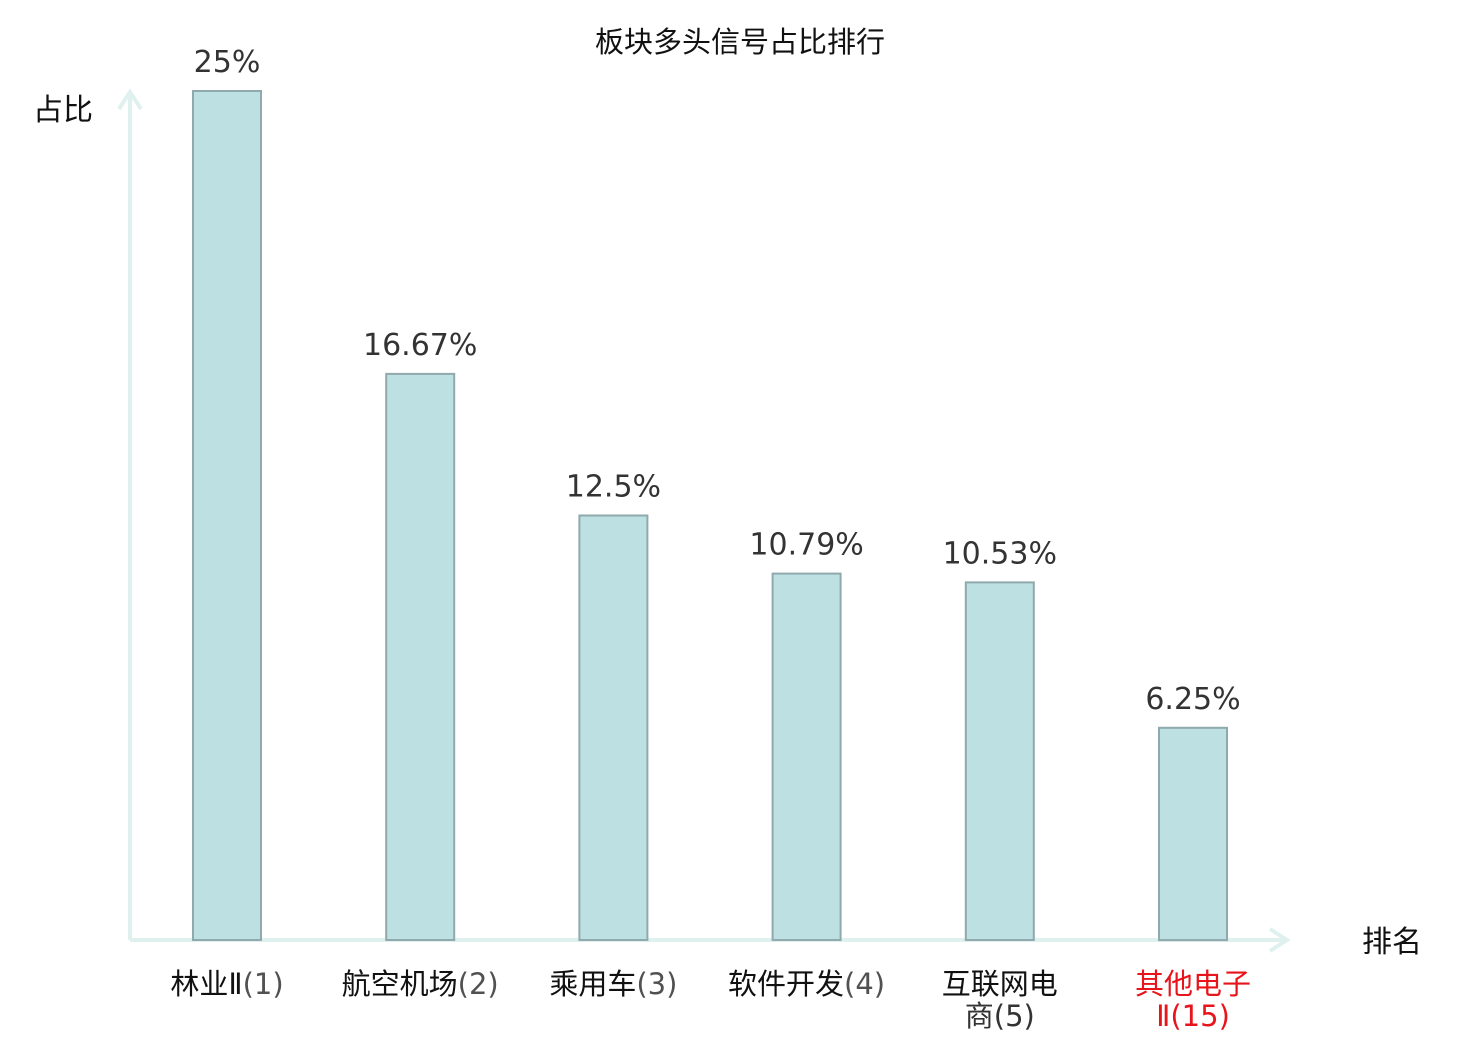 The image size is (1480, 1044). What do you see at coordinates (806, 984) in the screenshot?
I see `x-tick-label-4: 软件开发(4)` at bounding box center [806, 984].